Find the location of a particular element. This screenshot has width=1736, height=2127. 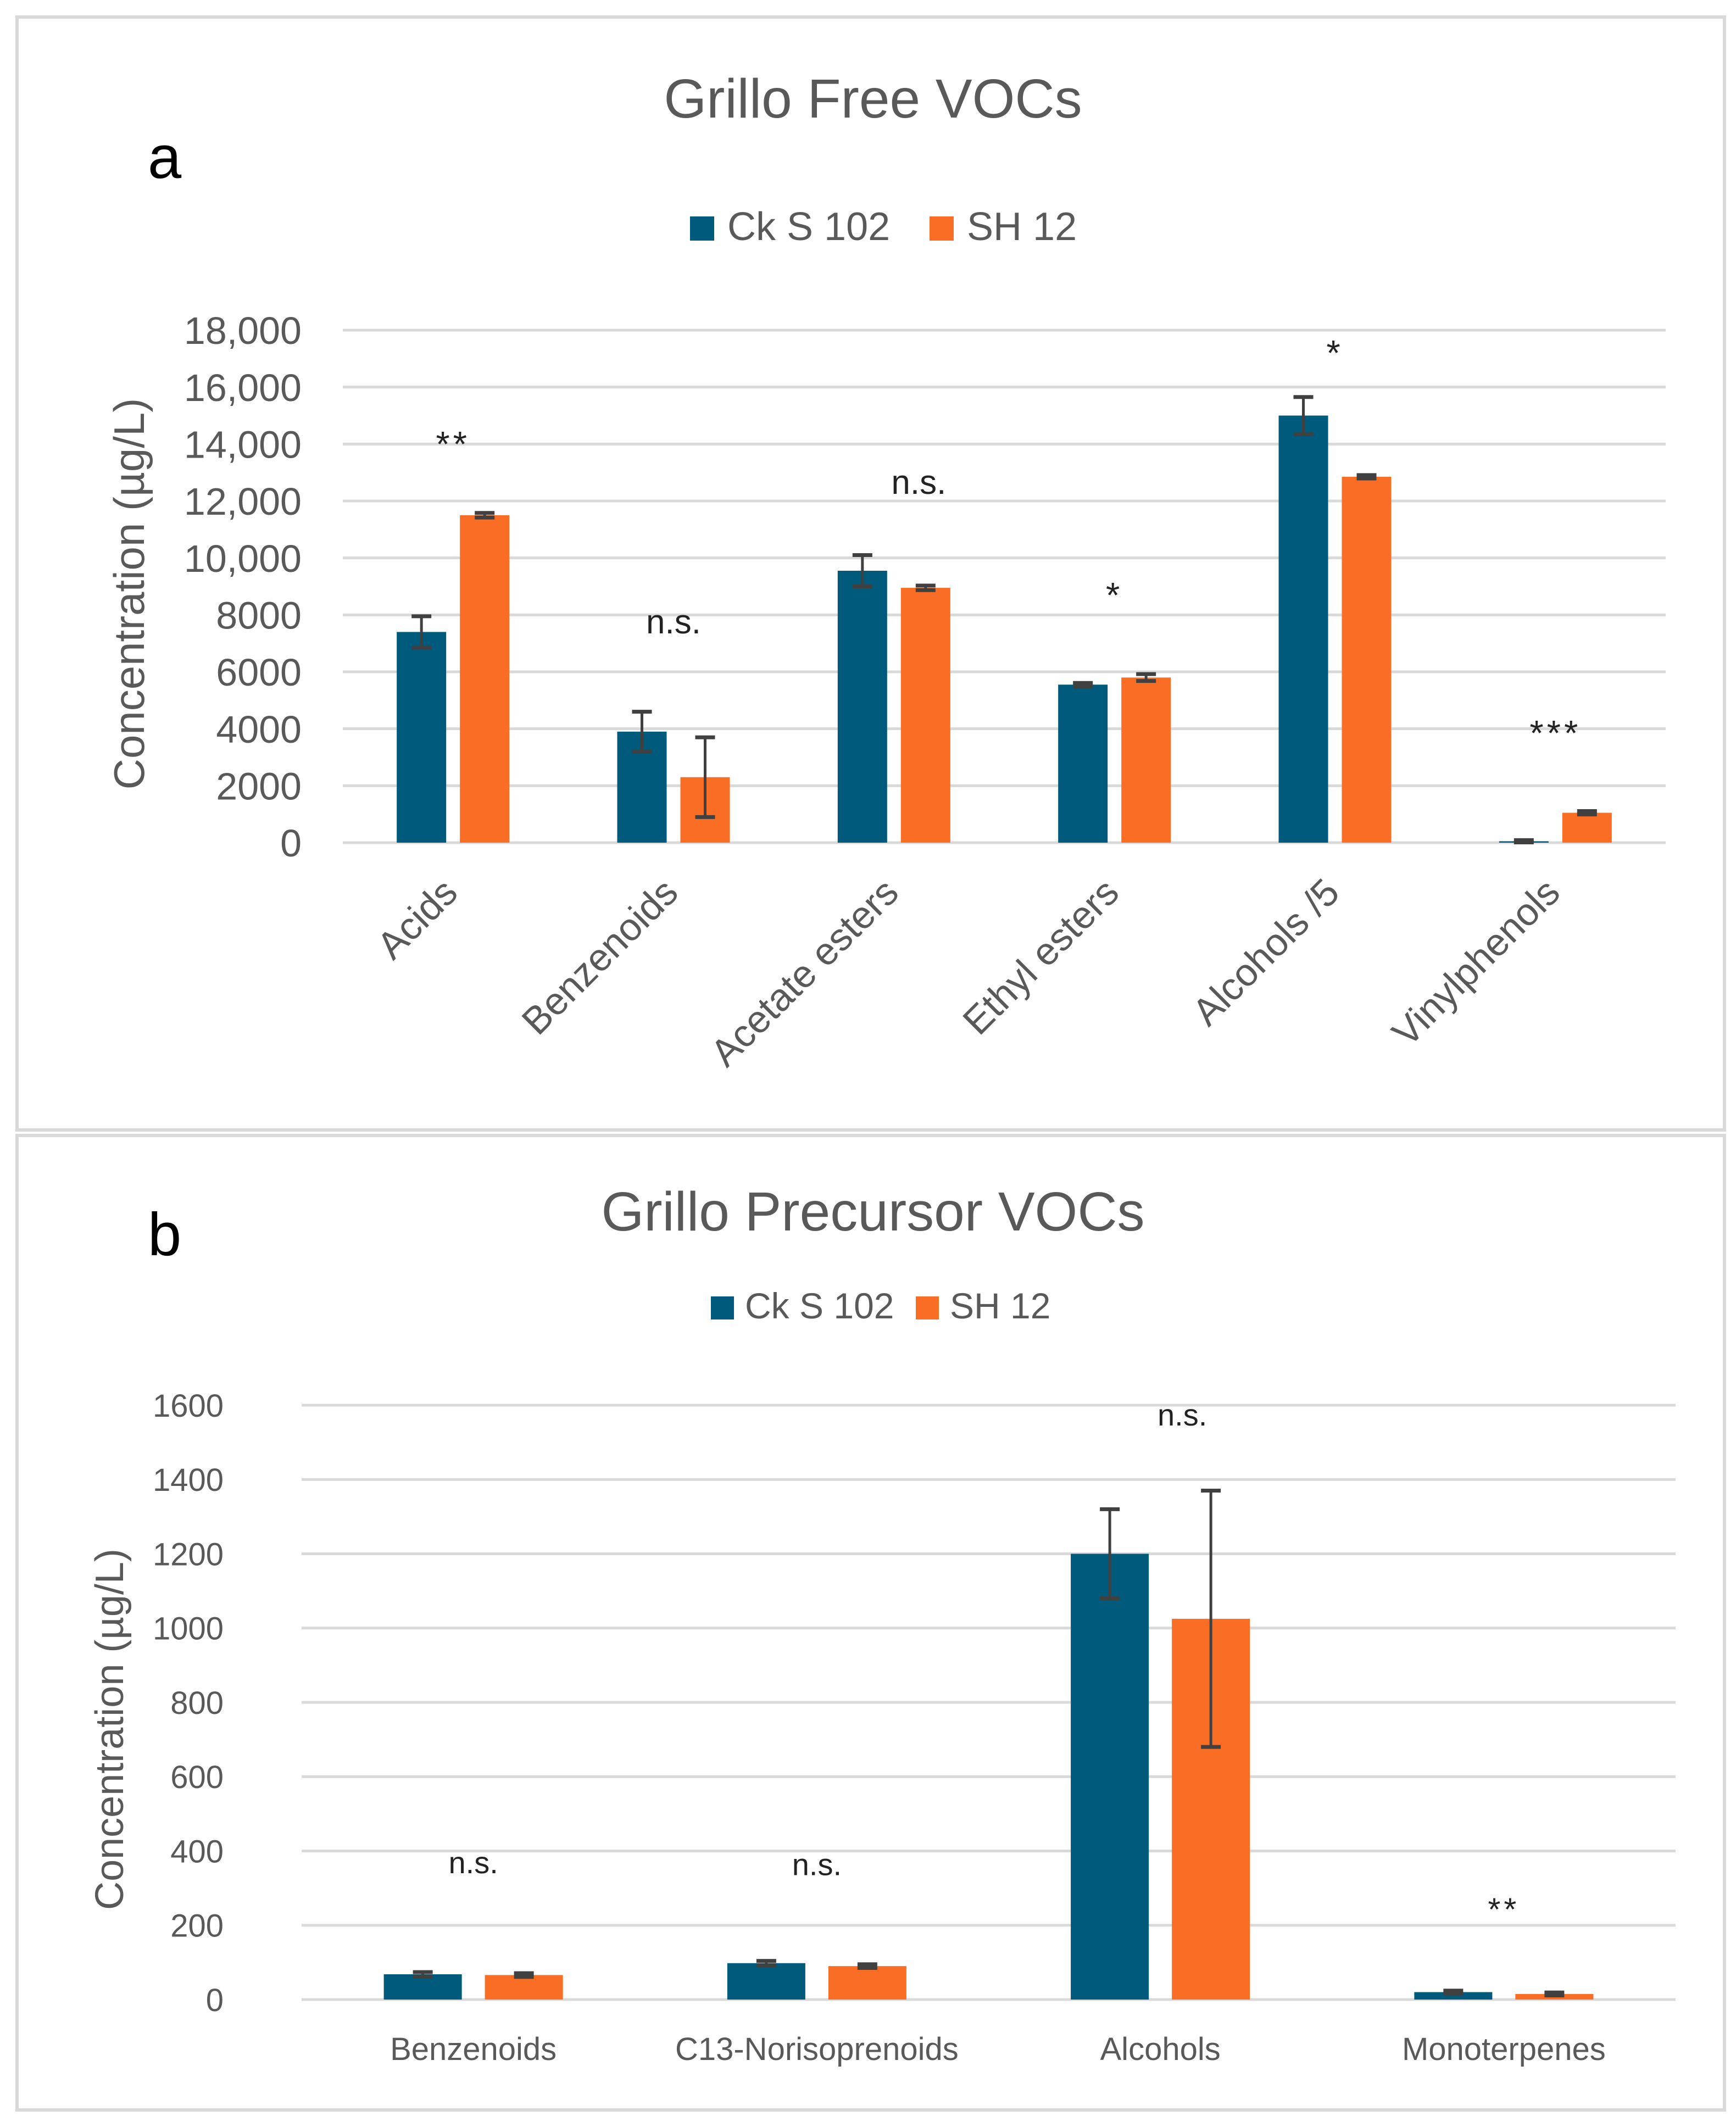

y-tick-label: 600 is located at coordinates (197, 1777).